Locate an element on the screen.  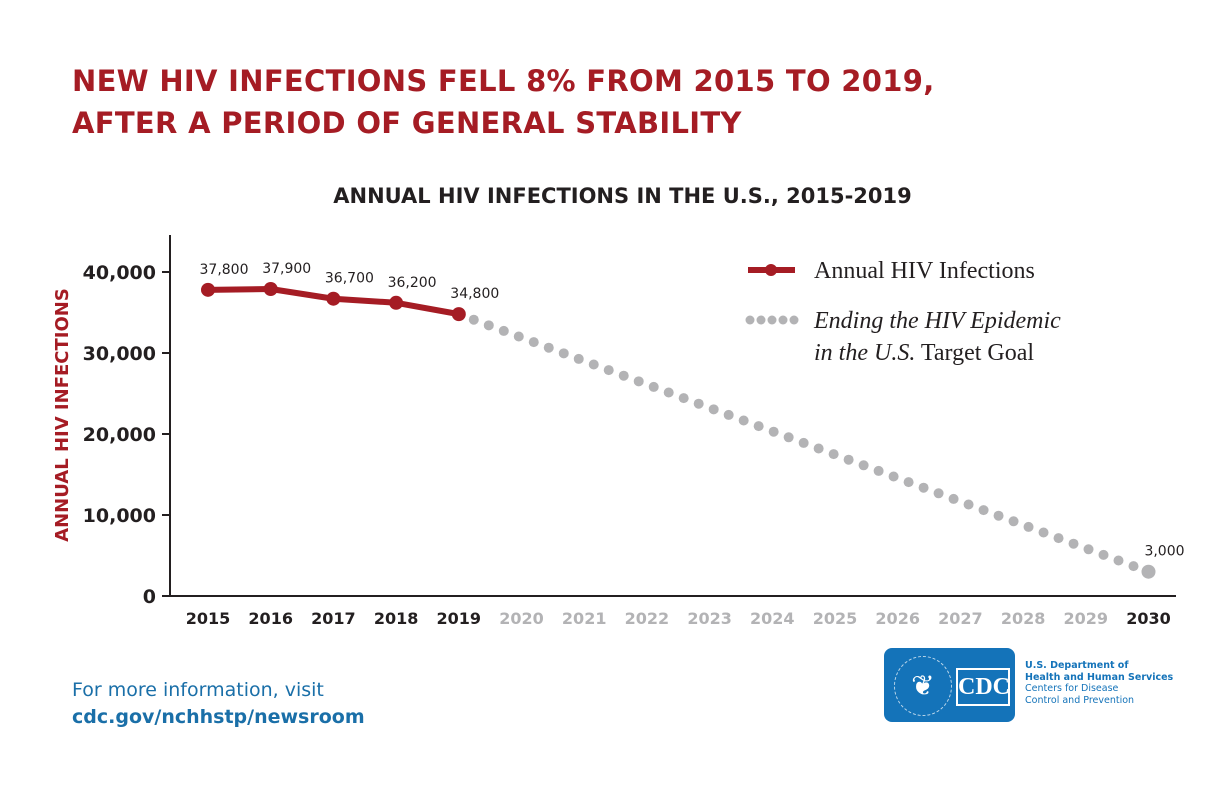
target-point-2030 is located at coordinates (1148, 571).